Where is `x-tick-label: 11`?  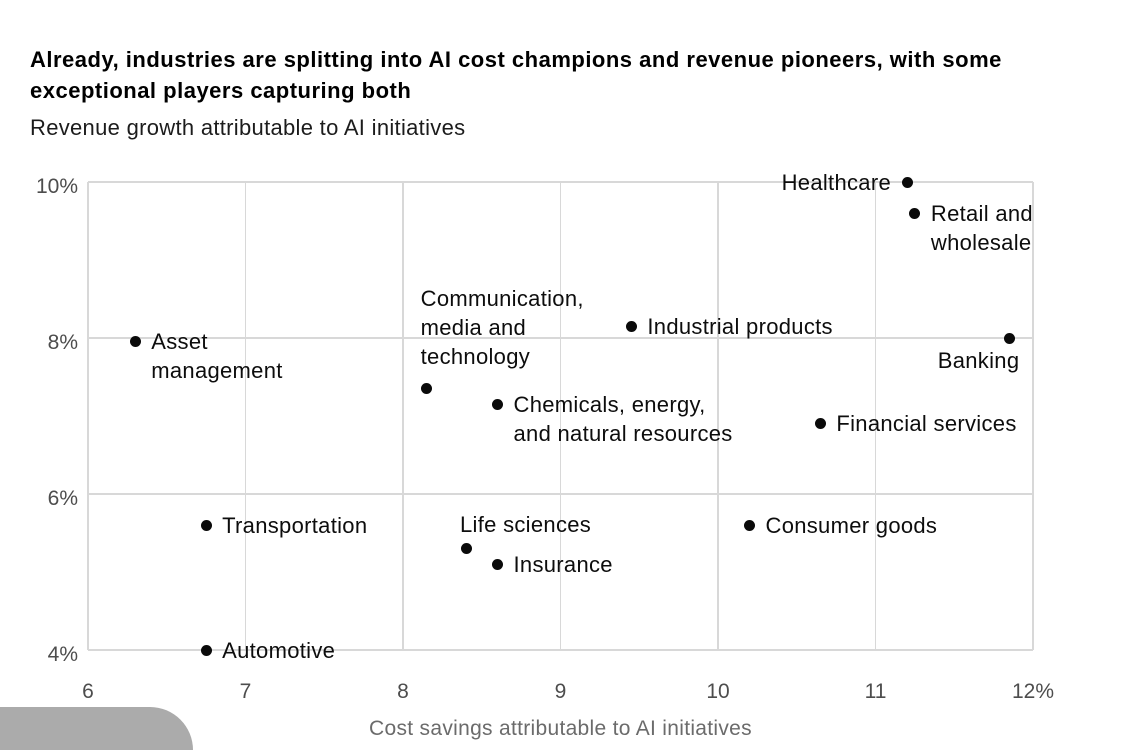 x-tick-label: 11 is located at coordinates (875, 691).